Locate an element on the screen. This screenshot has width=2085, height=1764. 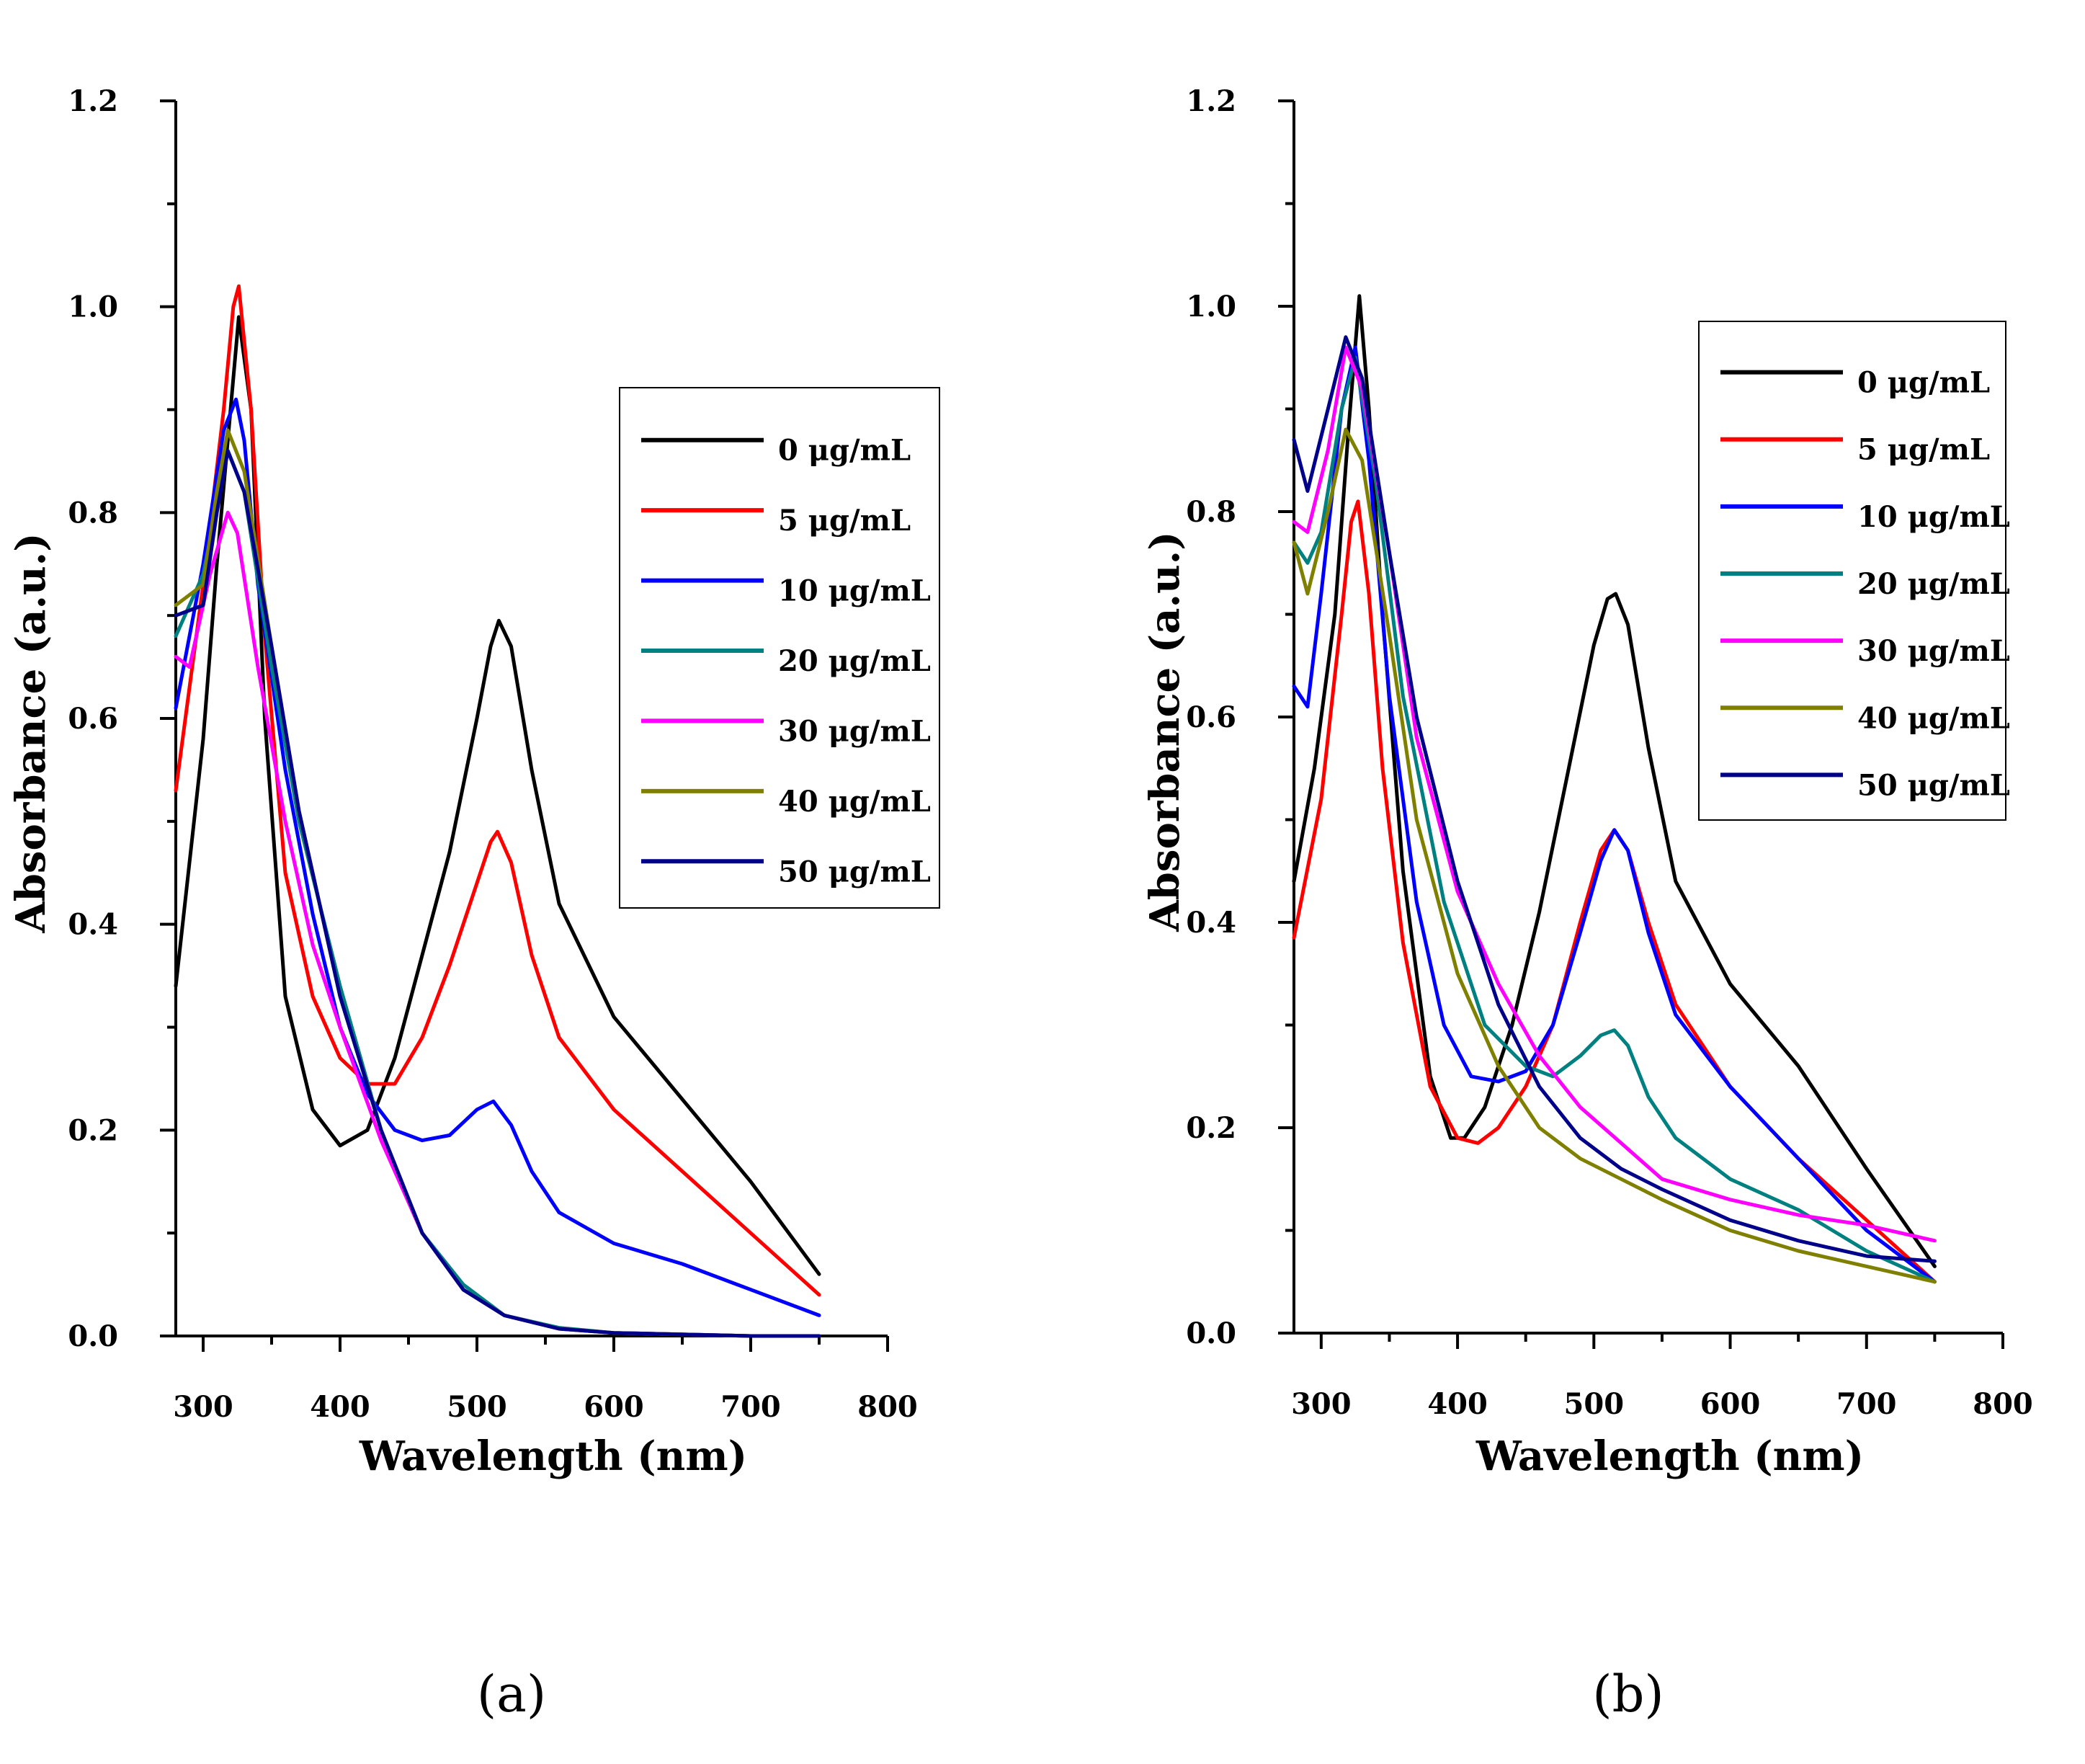
panel-label: (a) is located at coordinates (511, 1694).